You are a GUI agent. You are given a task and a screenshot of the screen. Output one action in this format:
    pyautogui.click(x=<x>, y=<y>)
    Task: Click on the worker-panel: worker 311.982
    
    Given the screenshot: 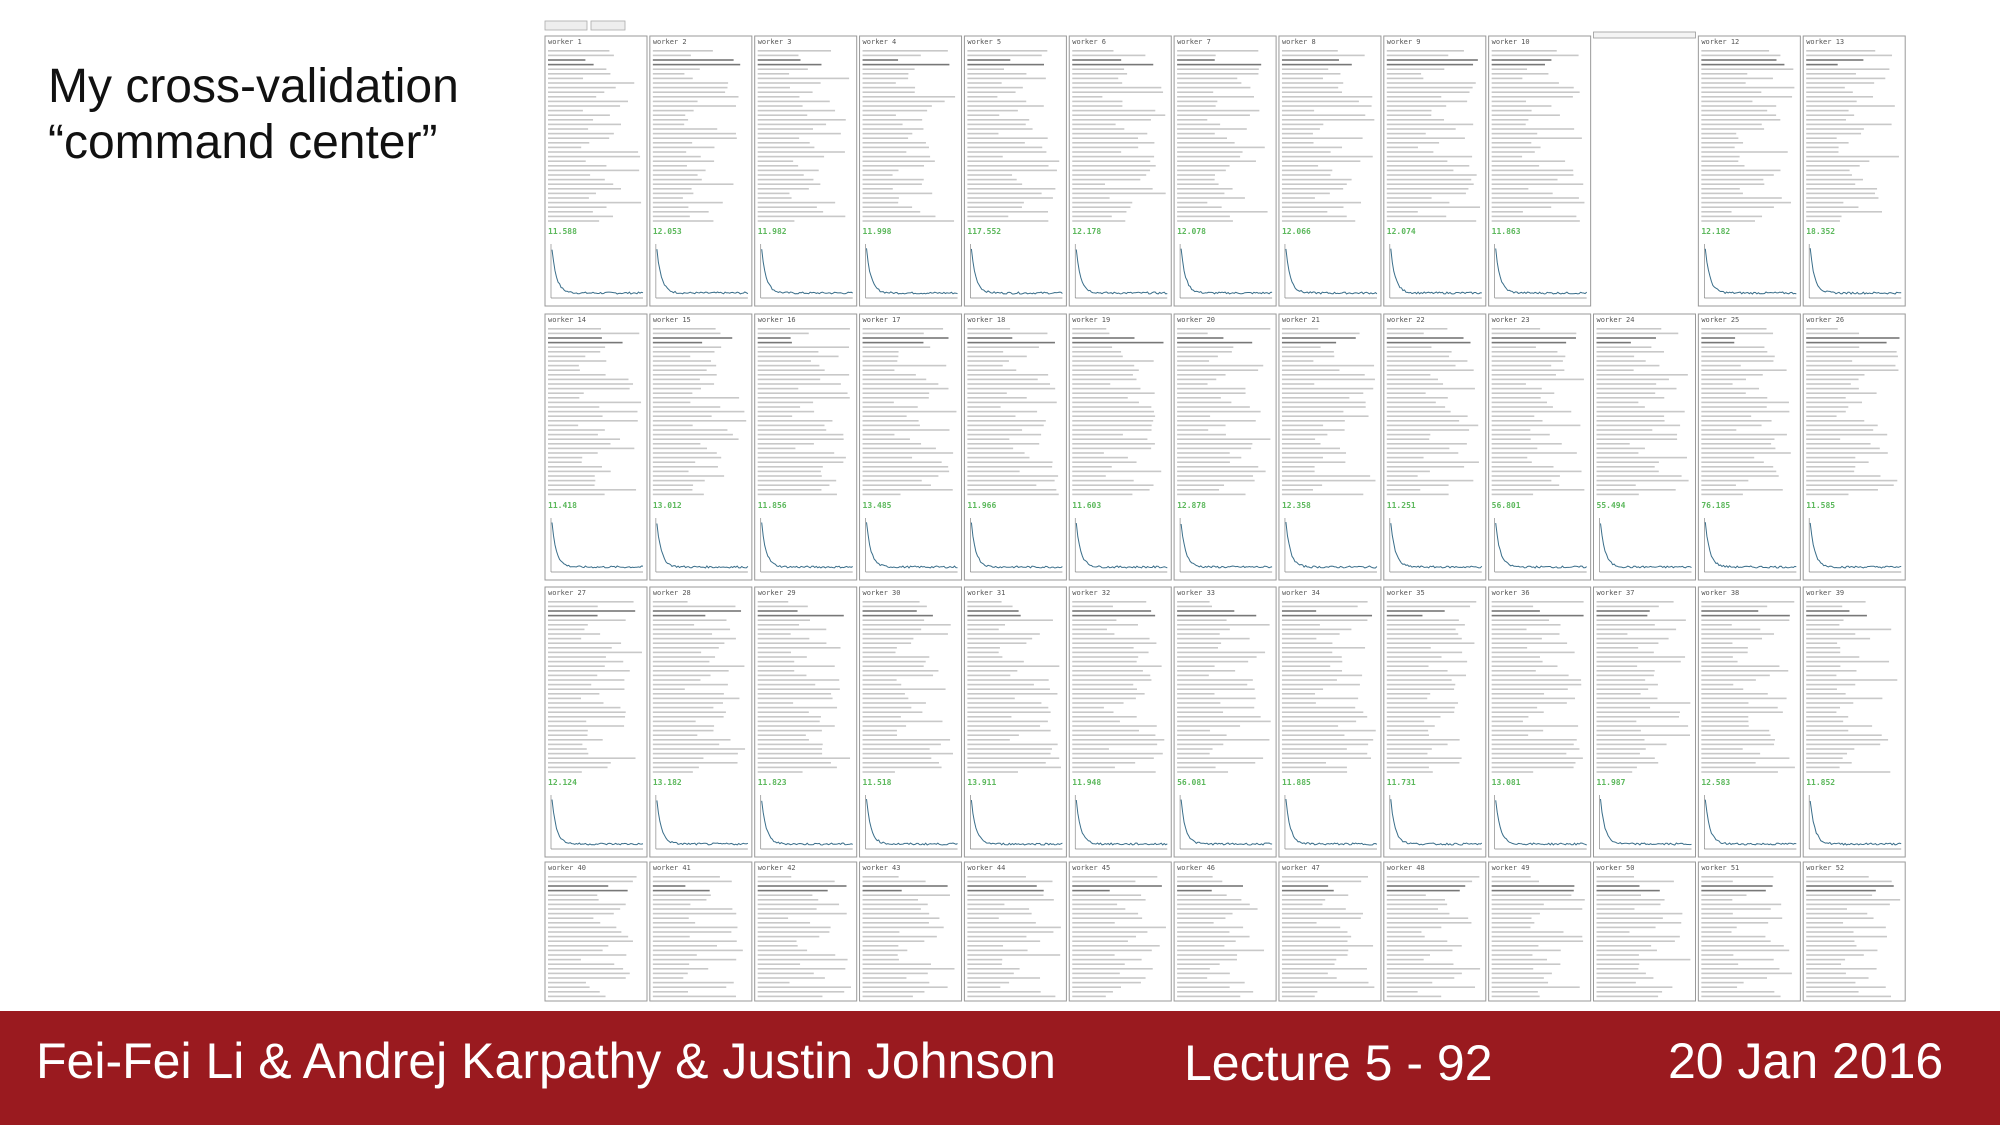 What is the action you would take?
    pyautogui.click(x=806, y=171)
    